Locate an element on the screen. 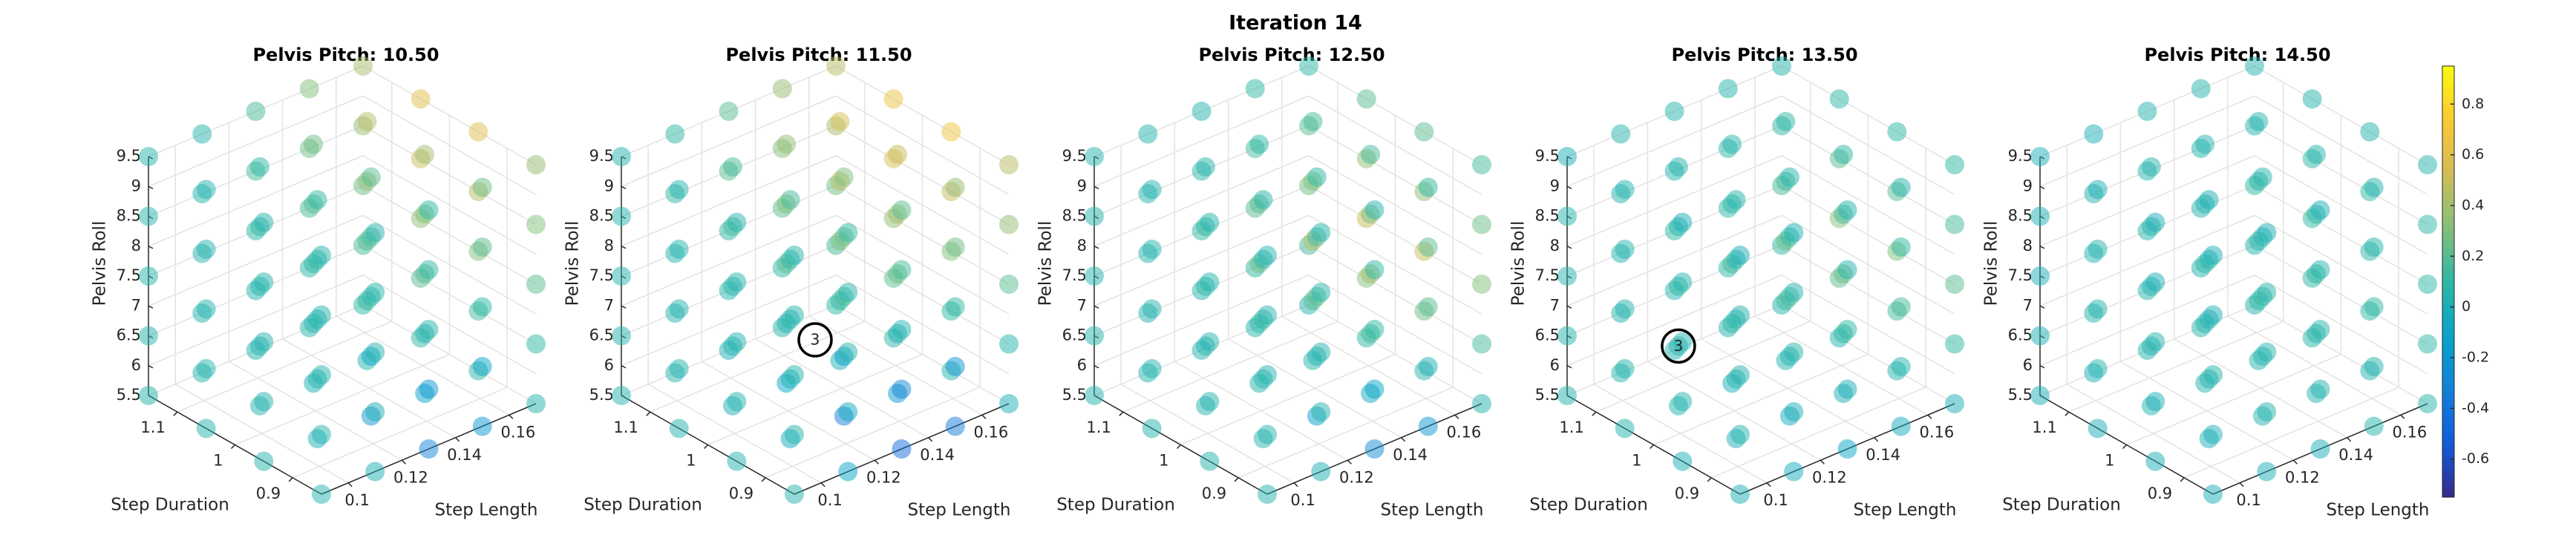 This screenshot has height=558, width=2576. annotation-label: 3 is located at coordinates (816, 340).